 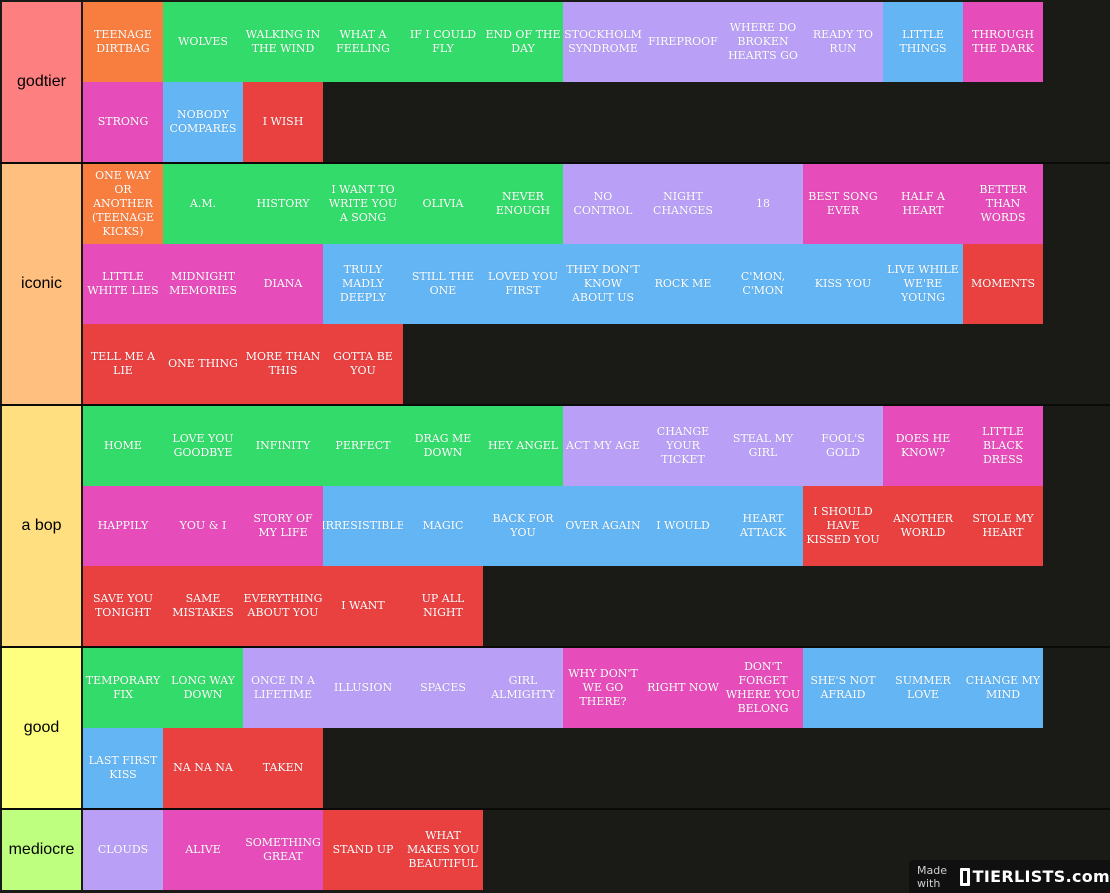 What do you see at coordinates (363, 606) in the screenshot?
I see `tier-item: I WANT` at bounding box center [363, 606].